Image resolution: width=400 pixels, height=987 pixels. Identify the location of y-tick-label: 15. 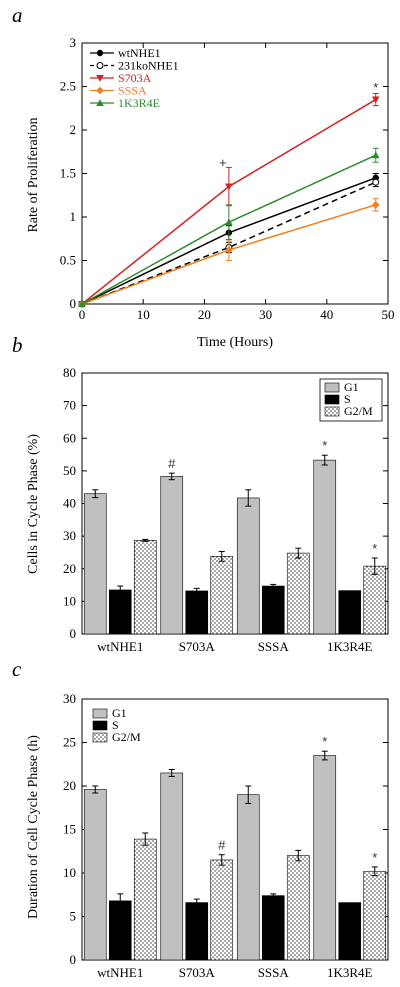
(69, 829).